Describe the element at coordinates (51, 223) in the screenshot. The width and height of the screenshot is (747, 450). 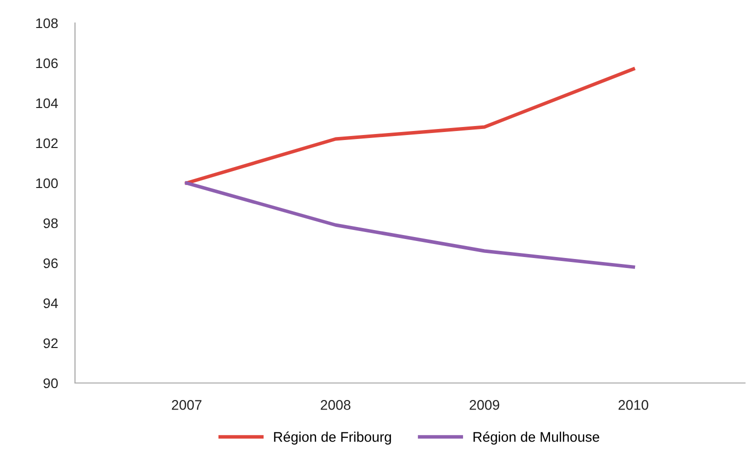
I see `y-tick-label: 98` at that location.